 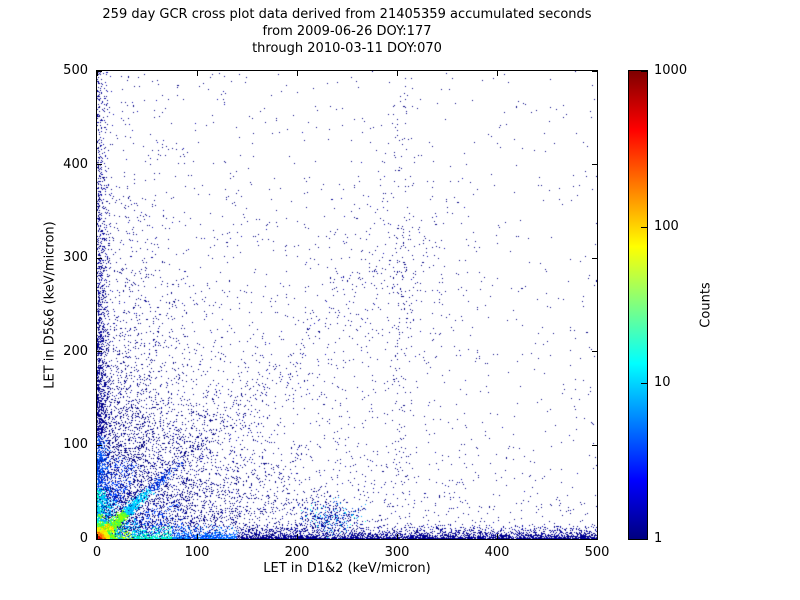 What do you see at coordinates (97, 552) in the screenshot?
I see `x-tick-label: 0` at bounding box center [97, 552].